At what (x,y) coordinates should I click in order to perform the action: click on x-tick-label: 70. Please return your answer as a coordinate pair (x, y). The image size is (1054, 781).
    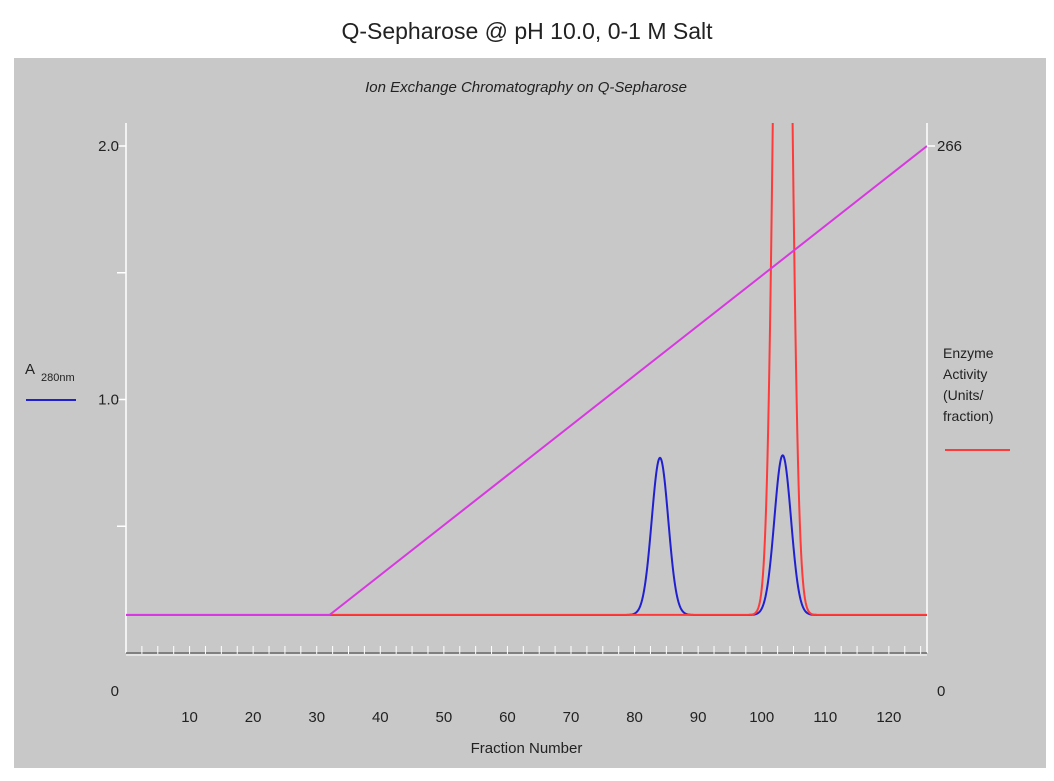
    Looking at the image, I should click on (571, 717).